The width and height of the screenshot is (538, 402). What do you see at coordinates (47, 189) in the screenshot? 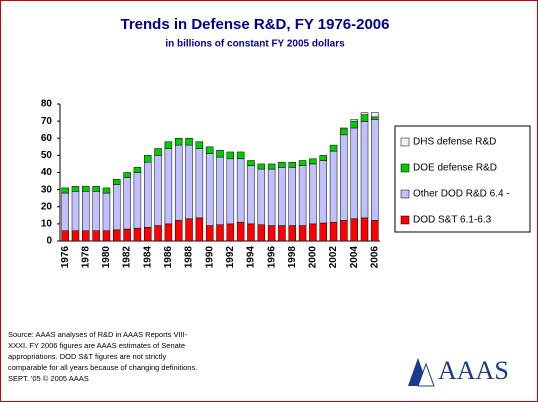
I see `y-tick-label: 30` at bounding box center [47, 189].